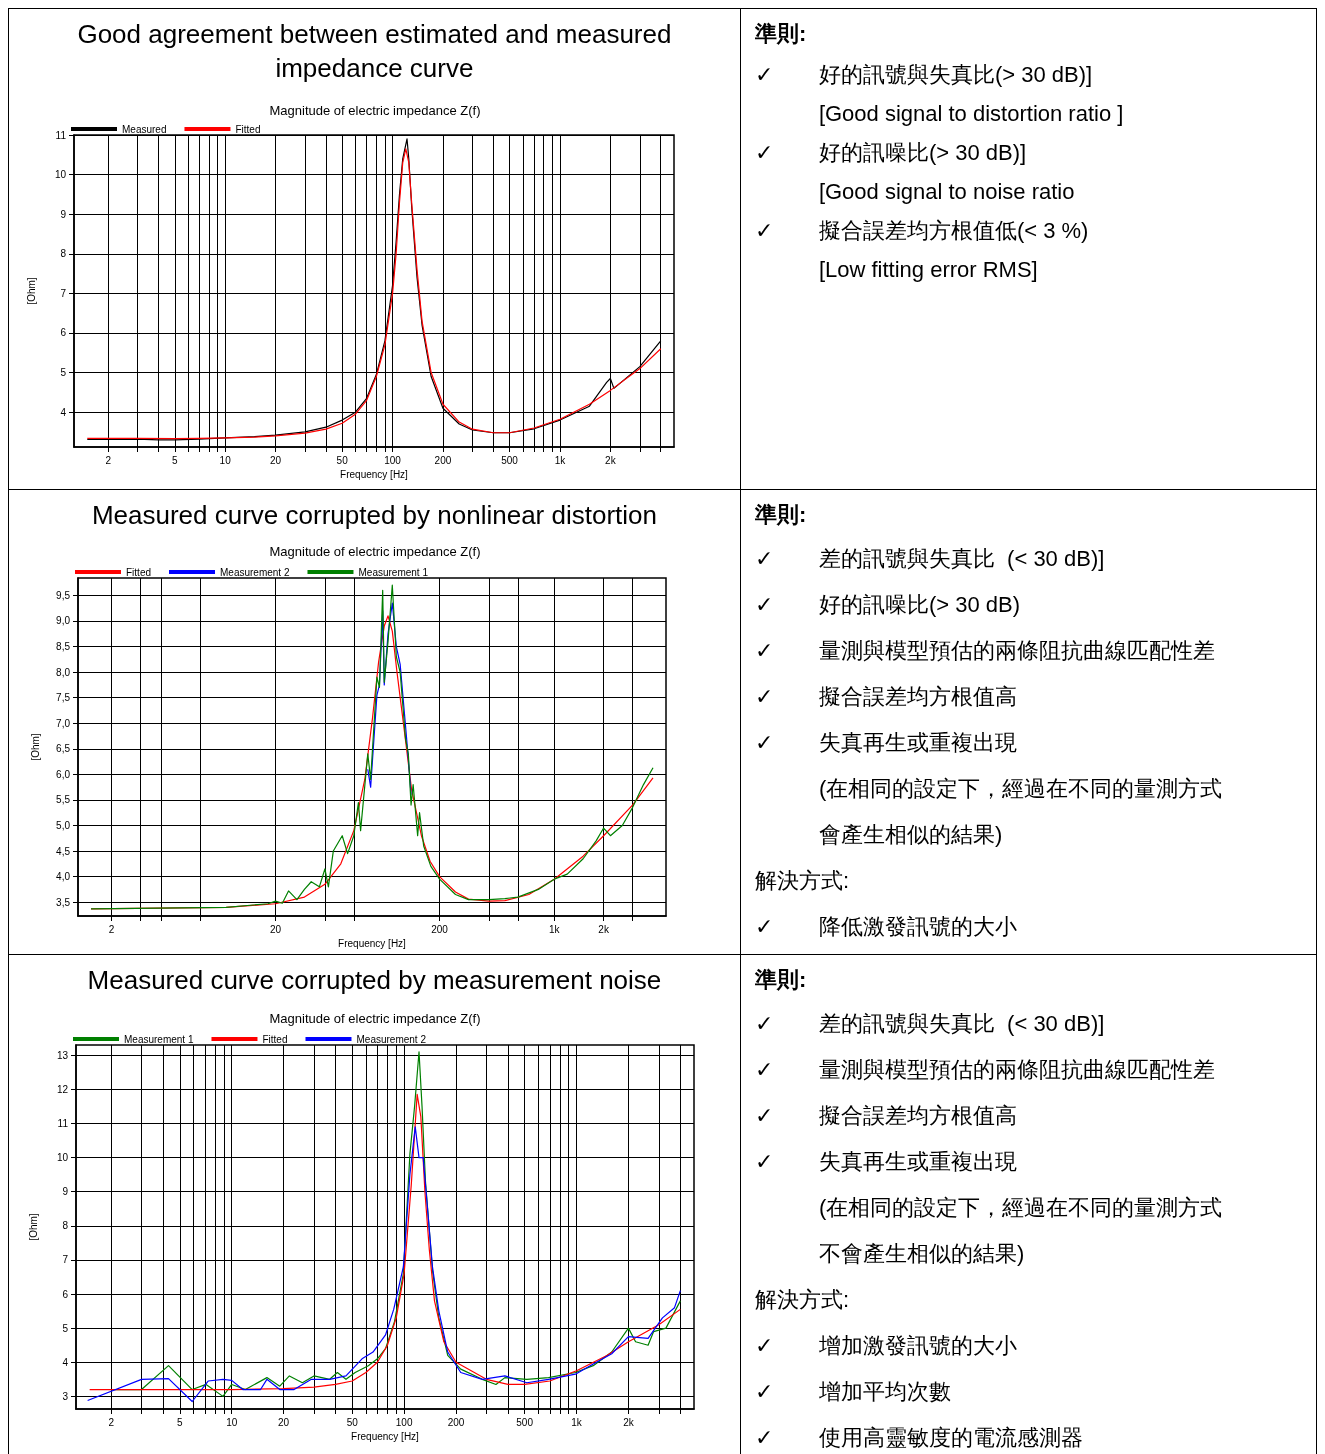 This screenshot has height=1454, width=1325. What do you see at coordinates (63, 749) in the screenshot?
I see `y-tick-label: 6,5` at bounding box center [63, 749].